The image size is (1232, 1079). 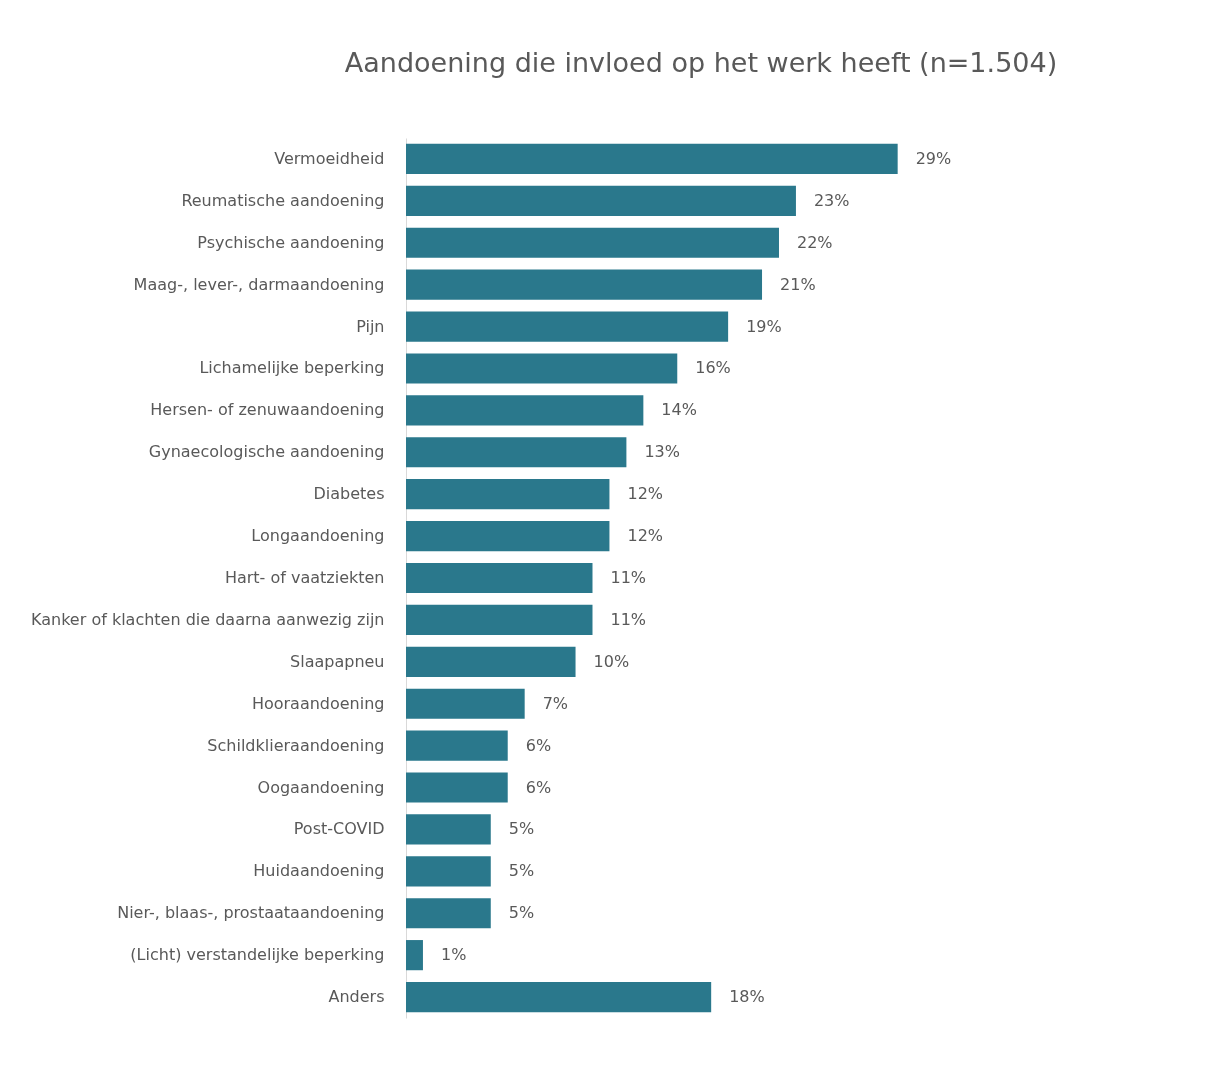 What do you see at coordinates (831, 200) in the screenshot?
I see `data-label: 23%` at bounding box center [831, 200].